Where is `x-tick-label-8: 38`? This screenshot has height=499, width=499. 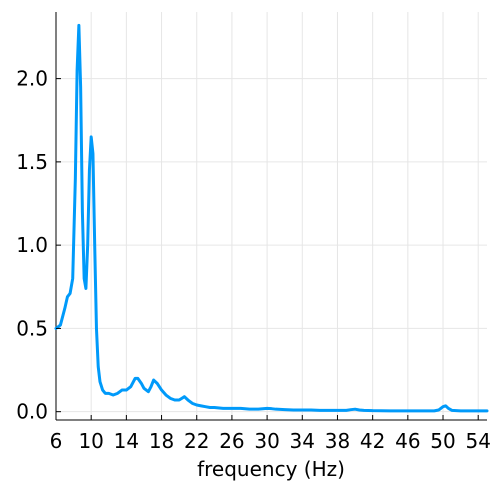
x-tick-label-8: 38 is located at coordinates (337, 441).